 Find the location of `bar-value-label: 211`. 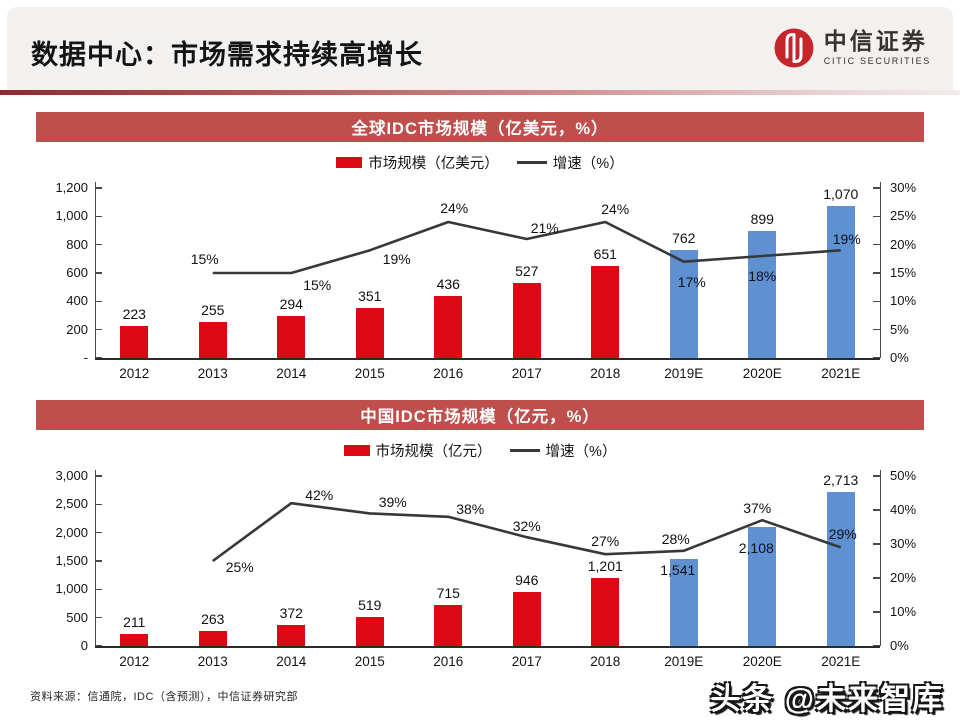

bar-value-label: 211 is located at coordinates (134, 622).